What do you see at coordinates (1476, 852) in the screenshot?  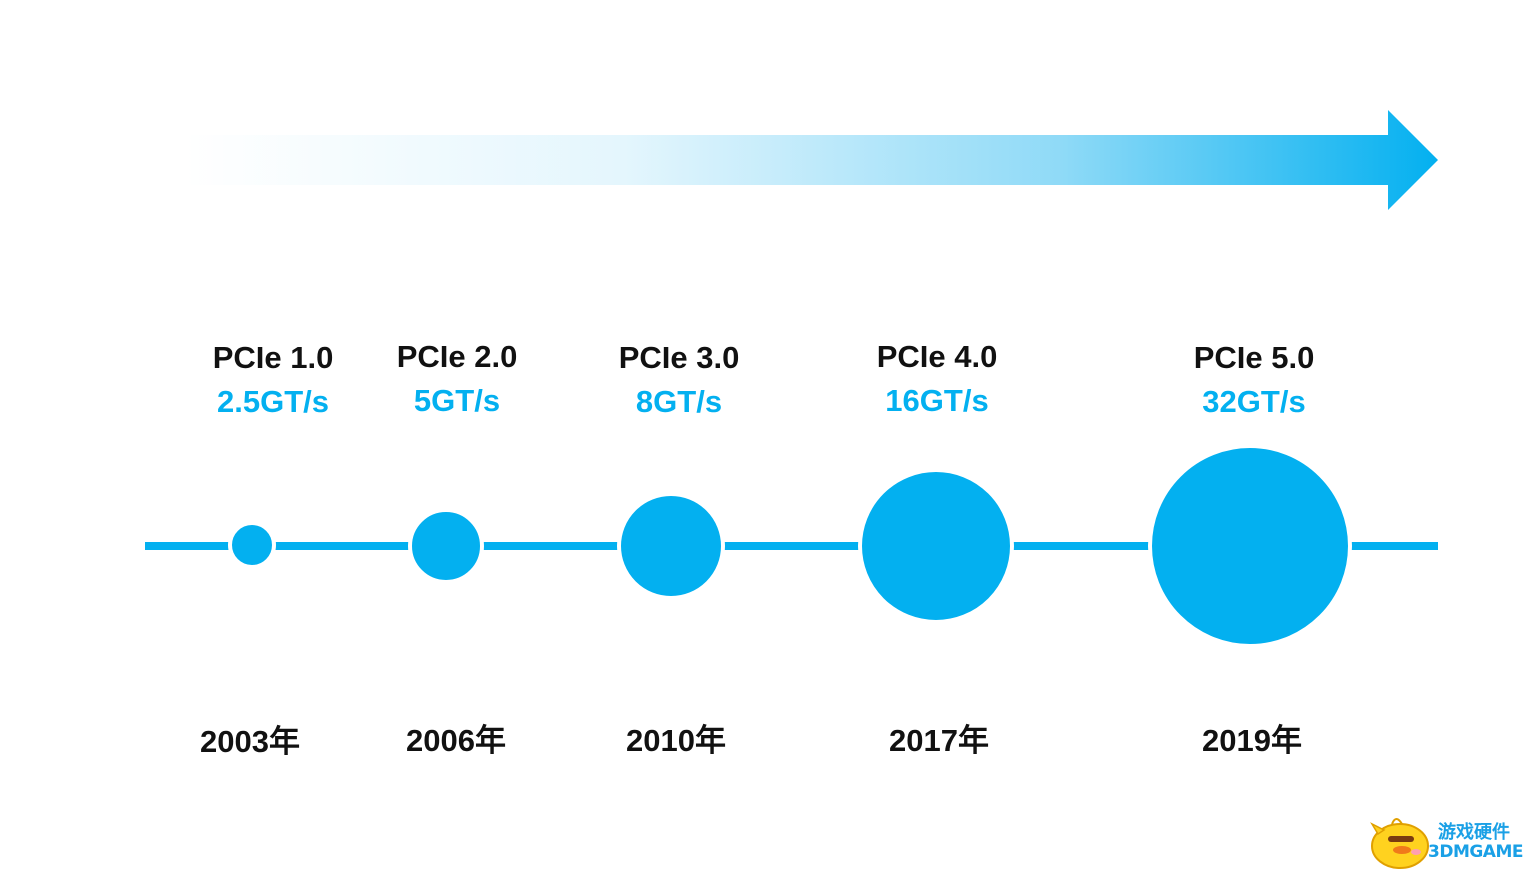 I see `watermark-text-brand: 3DMGAME` at bounding box center [1476, 852].